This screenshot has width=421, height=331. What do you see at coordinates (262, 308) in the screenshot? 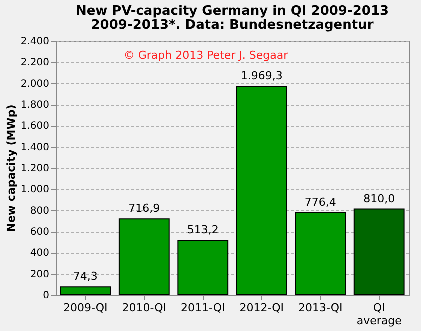
I see `x-tick-label: 2012-QI` at bounding box center [262, 308].